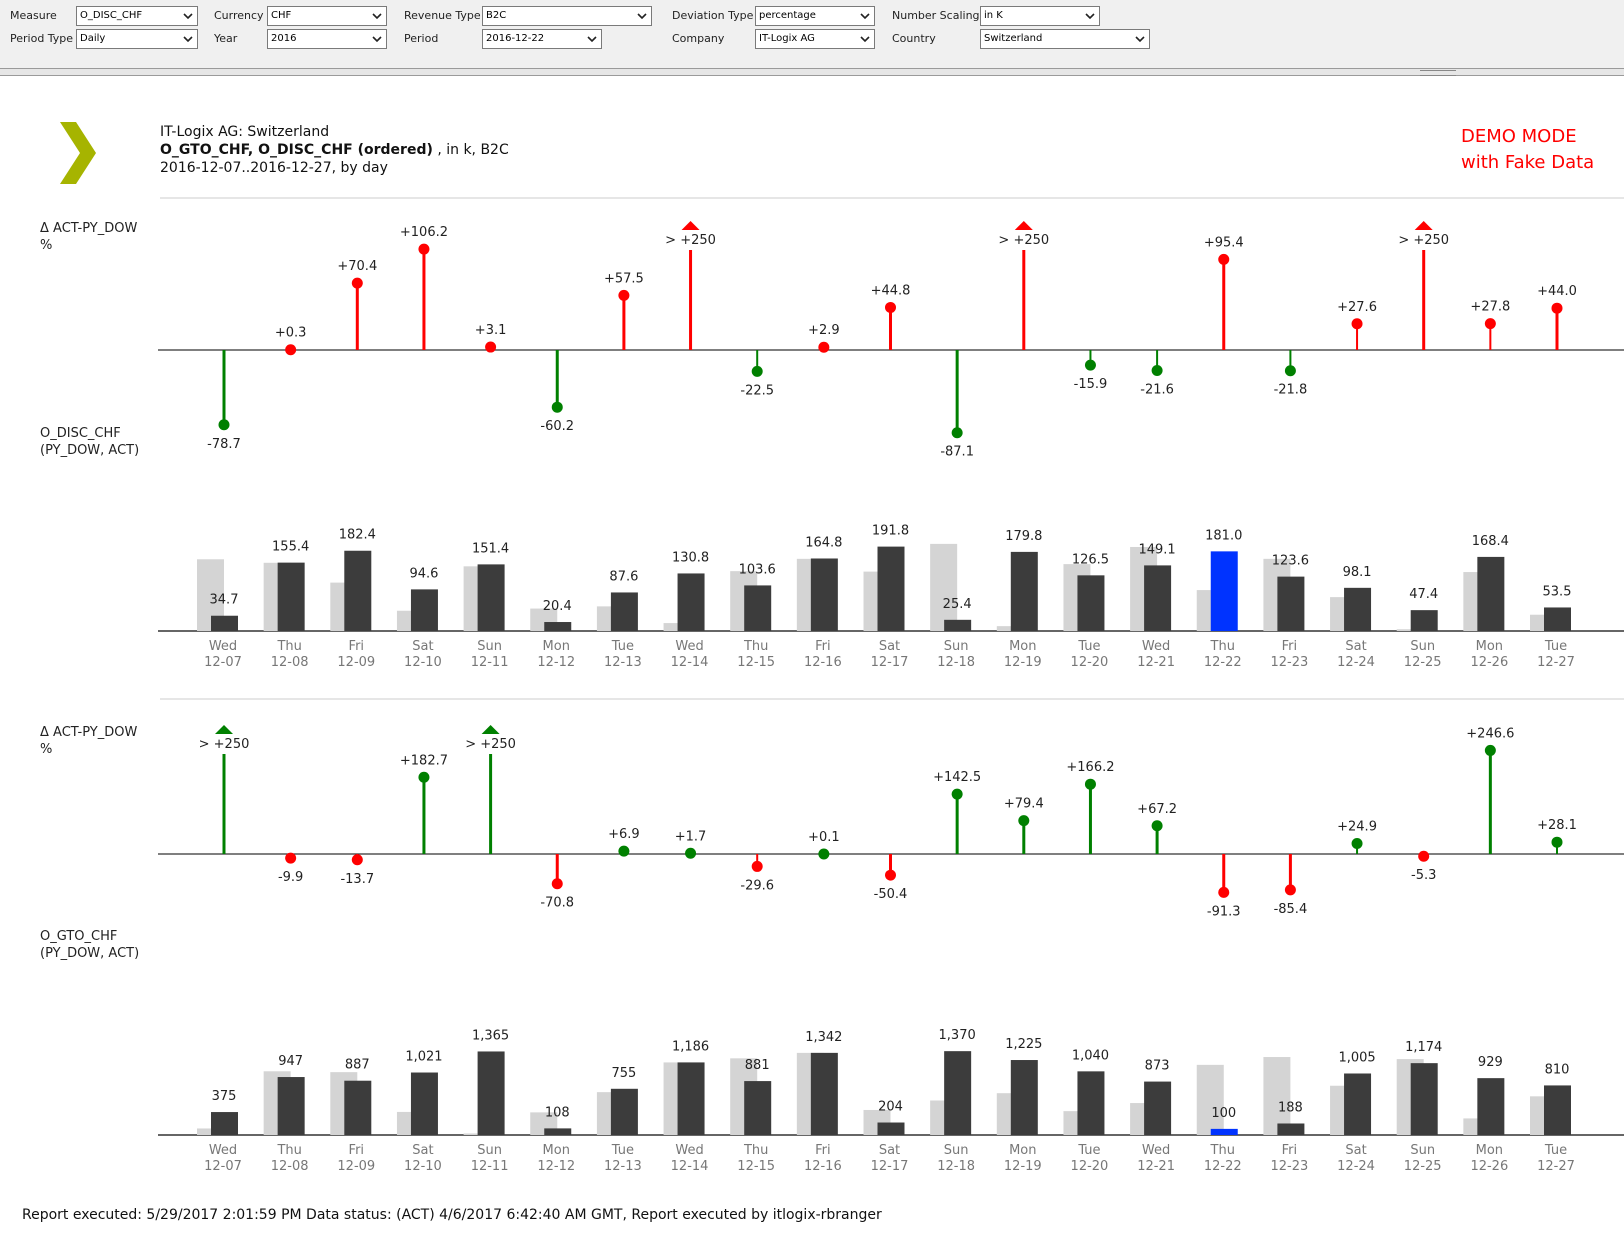 The image size is (1624, 1243). What do you see at coordinates (556, 1166) in the screenshot?
I see `gto-date-tick: 12-12` at bounding box center [556, 1166].